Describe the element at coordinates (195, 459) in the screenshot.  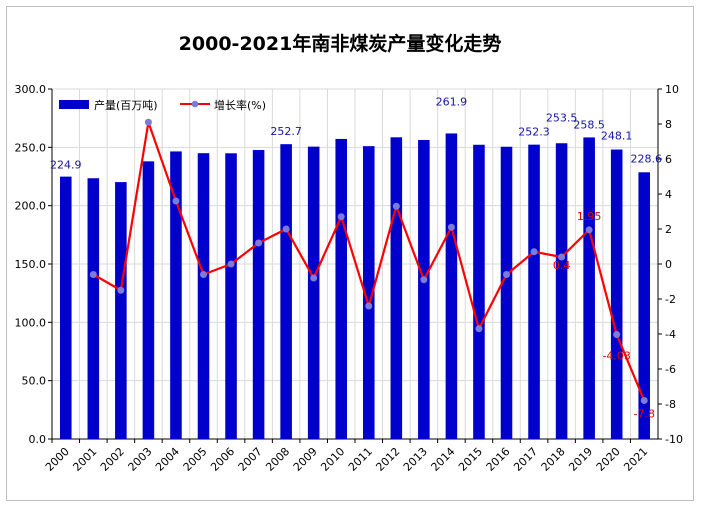
I see `x-tick-label: 2005` at that location.